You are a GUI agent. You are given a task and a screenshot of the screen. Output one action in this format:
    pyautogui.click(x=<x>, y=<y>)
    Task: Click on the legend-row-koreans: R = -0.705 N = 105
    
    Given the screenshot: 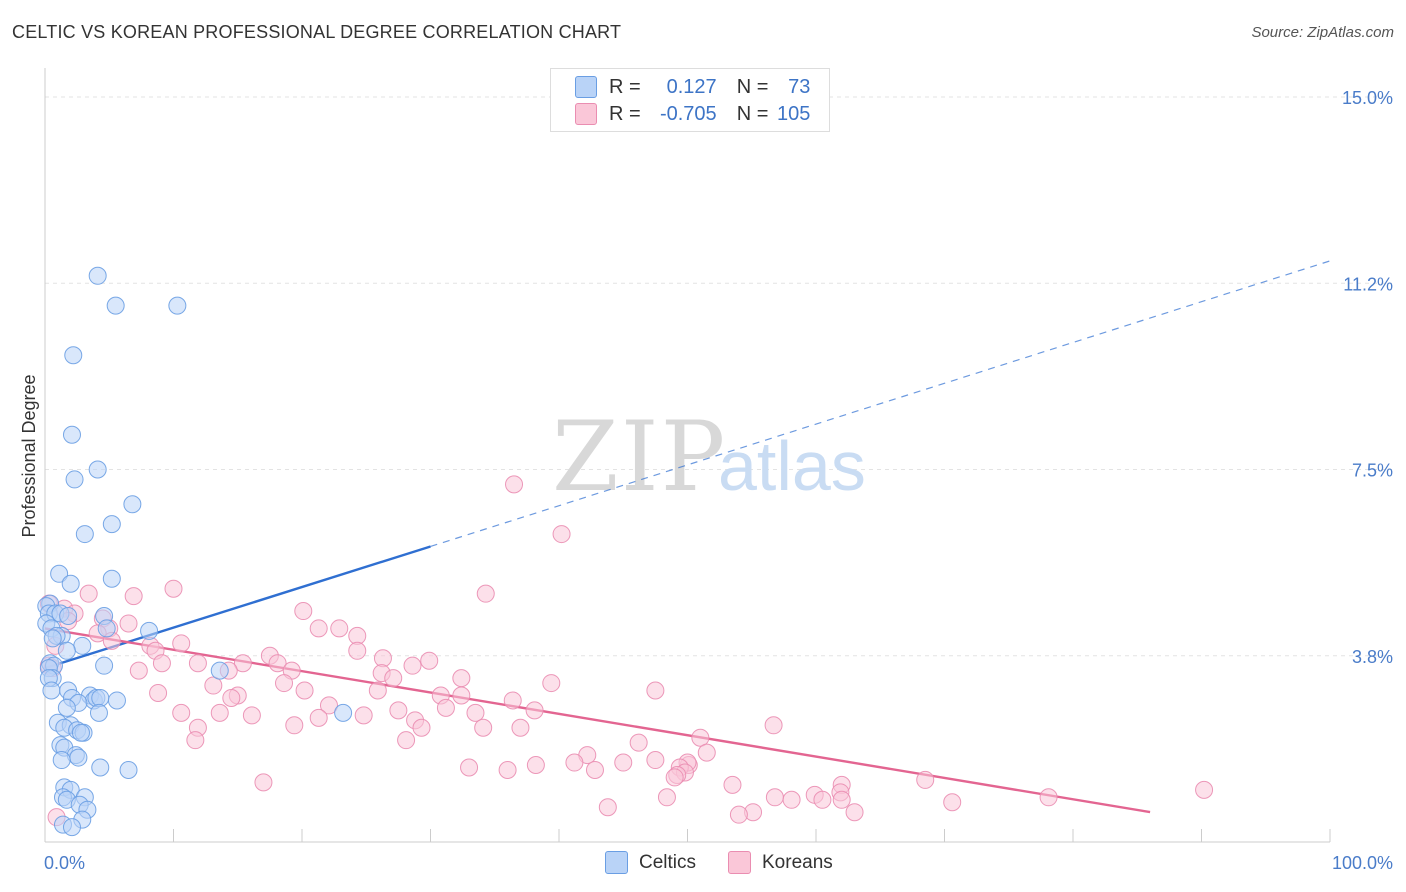 What is the action you would take?
    pyautogui.click(x=692, y=114)
    